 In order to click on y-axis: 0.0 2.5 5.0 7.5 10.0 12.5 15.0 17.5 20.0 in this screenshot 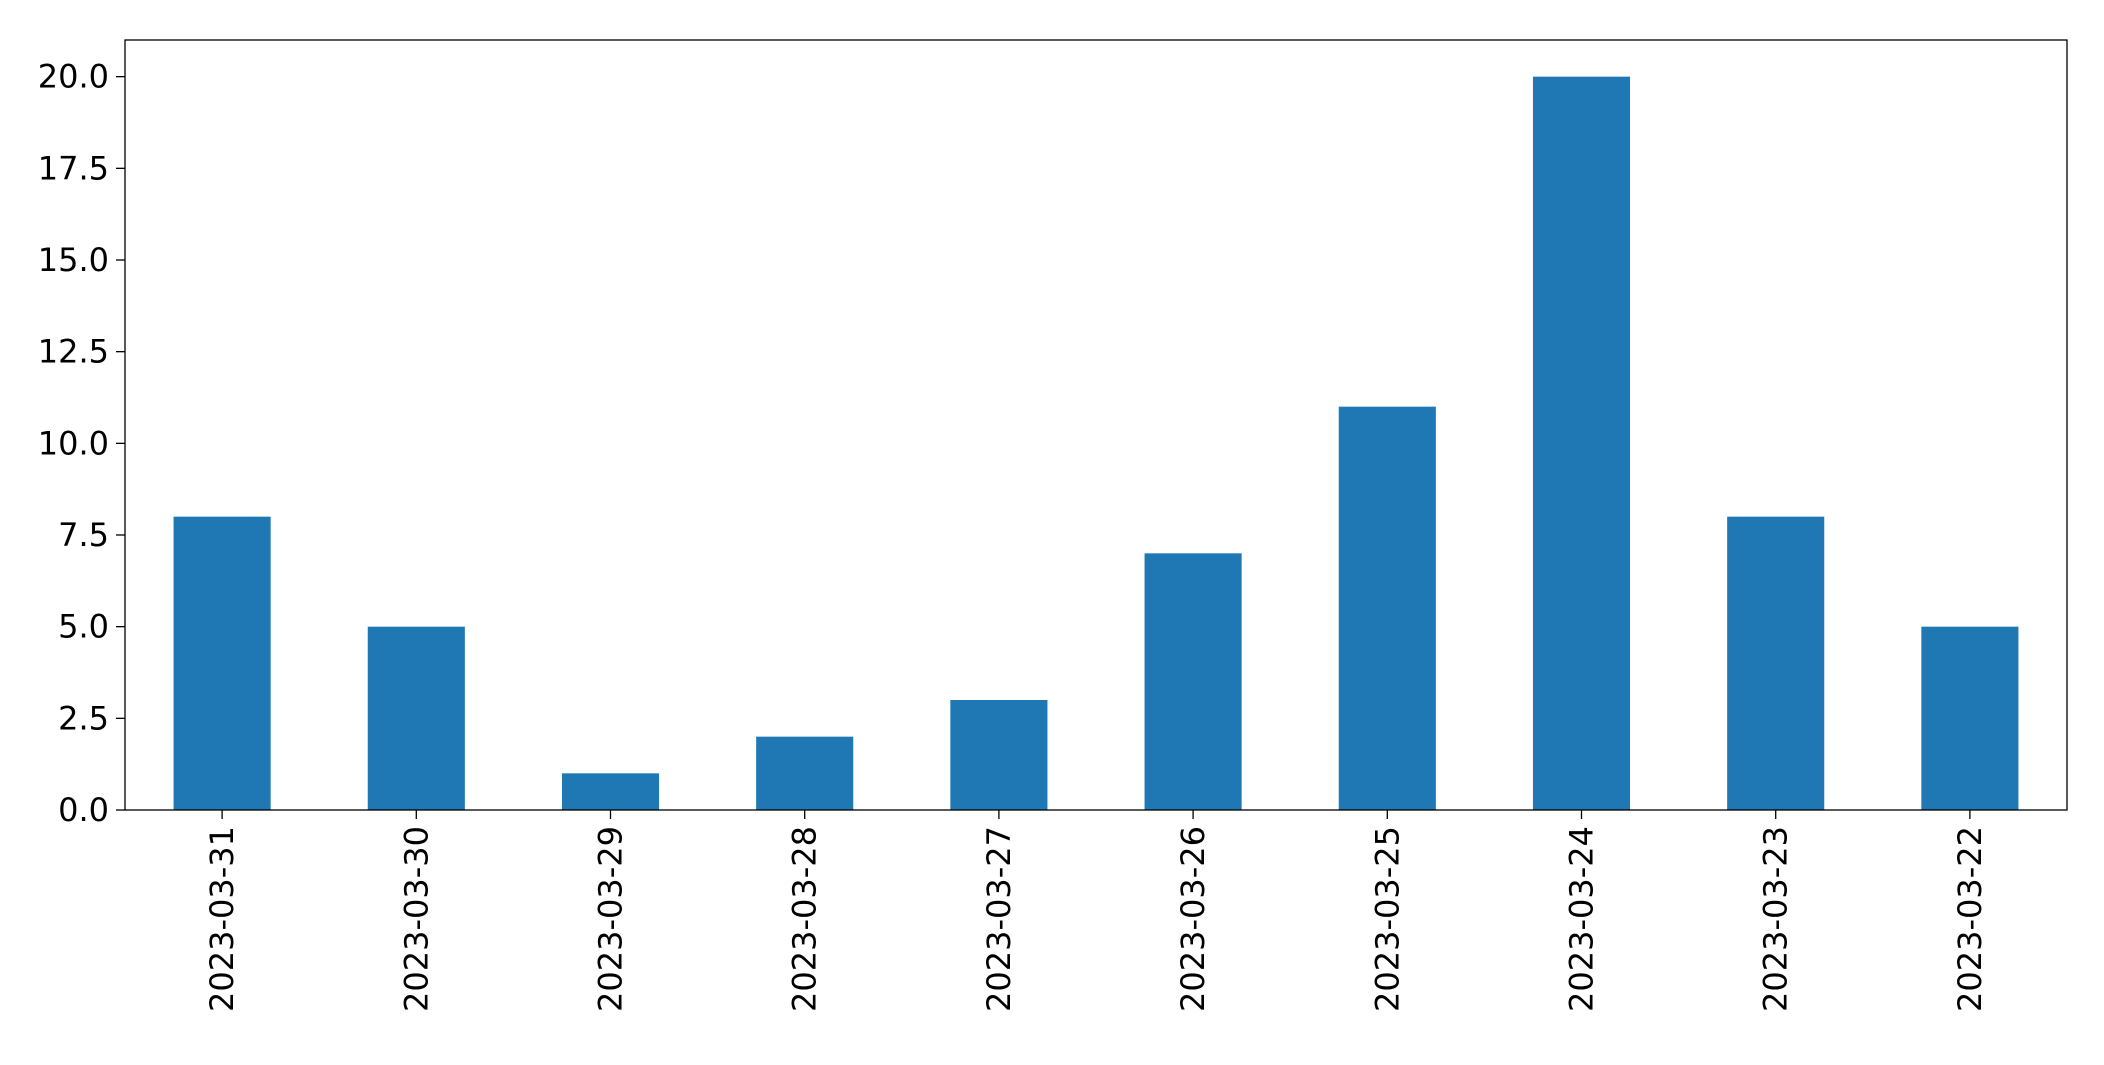, I will do `click(81, 443)`.